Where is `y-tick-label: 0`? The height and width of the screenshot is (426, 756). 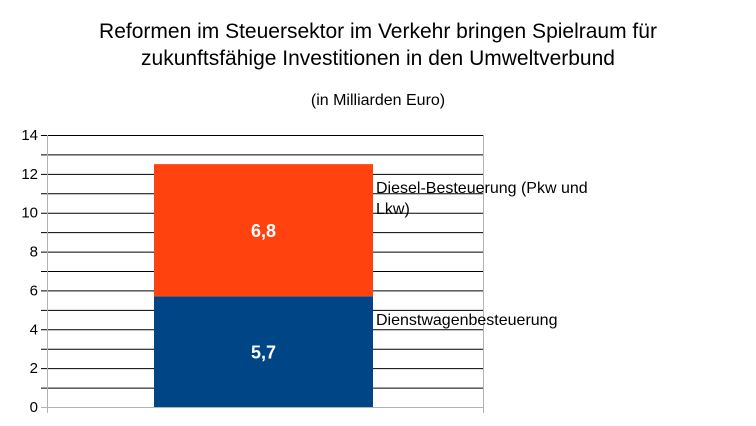 y-tick-label: 0 is located at coordinates (34, 407).